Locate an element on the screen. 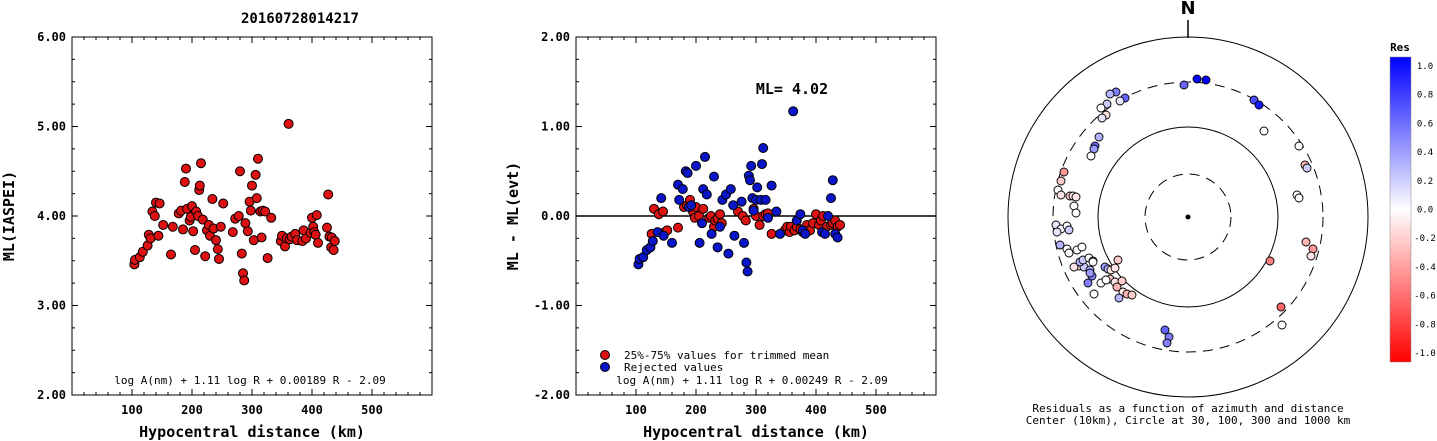  station-residuals is located at coordinates (1184, 211).